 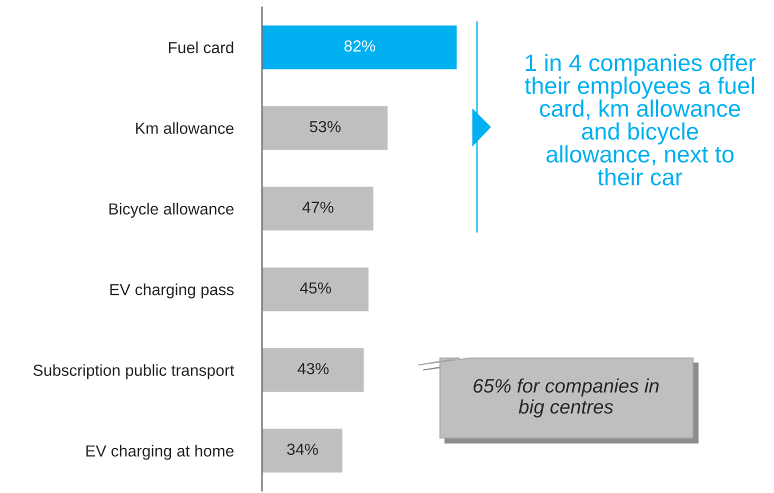 I want to click on data-label: 82%, so click(x=360, y=46).